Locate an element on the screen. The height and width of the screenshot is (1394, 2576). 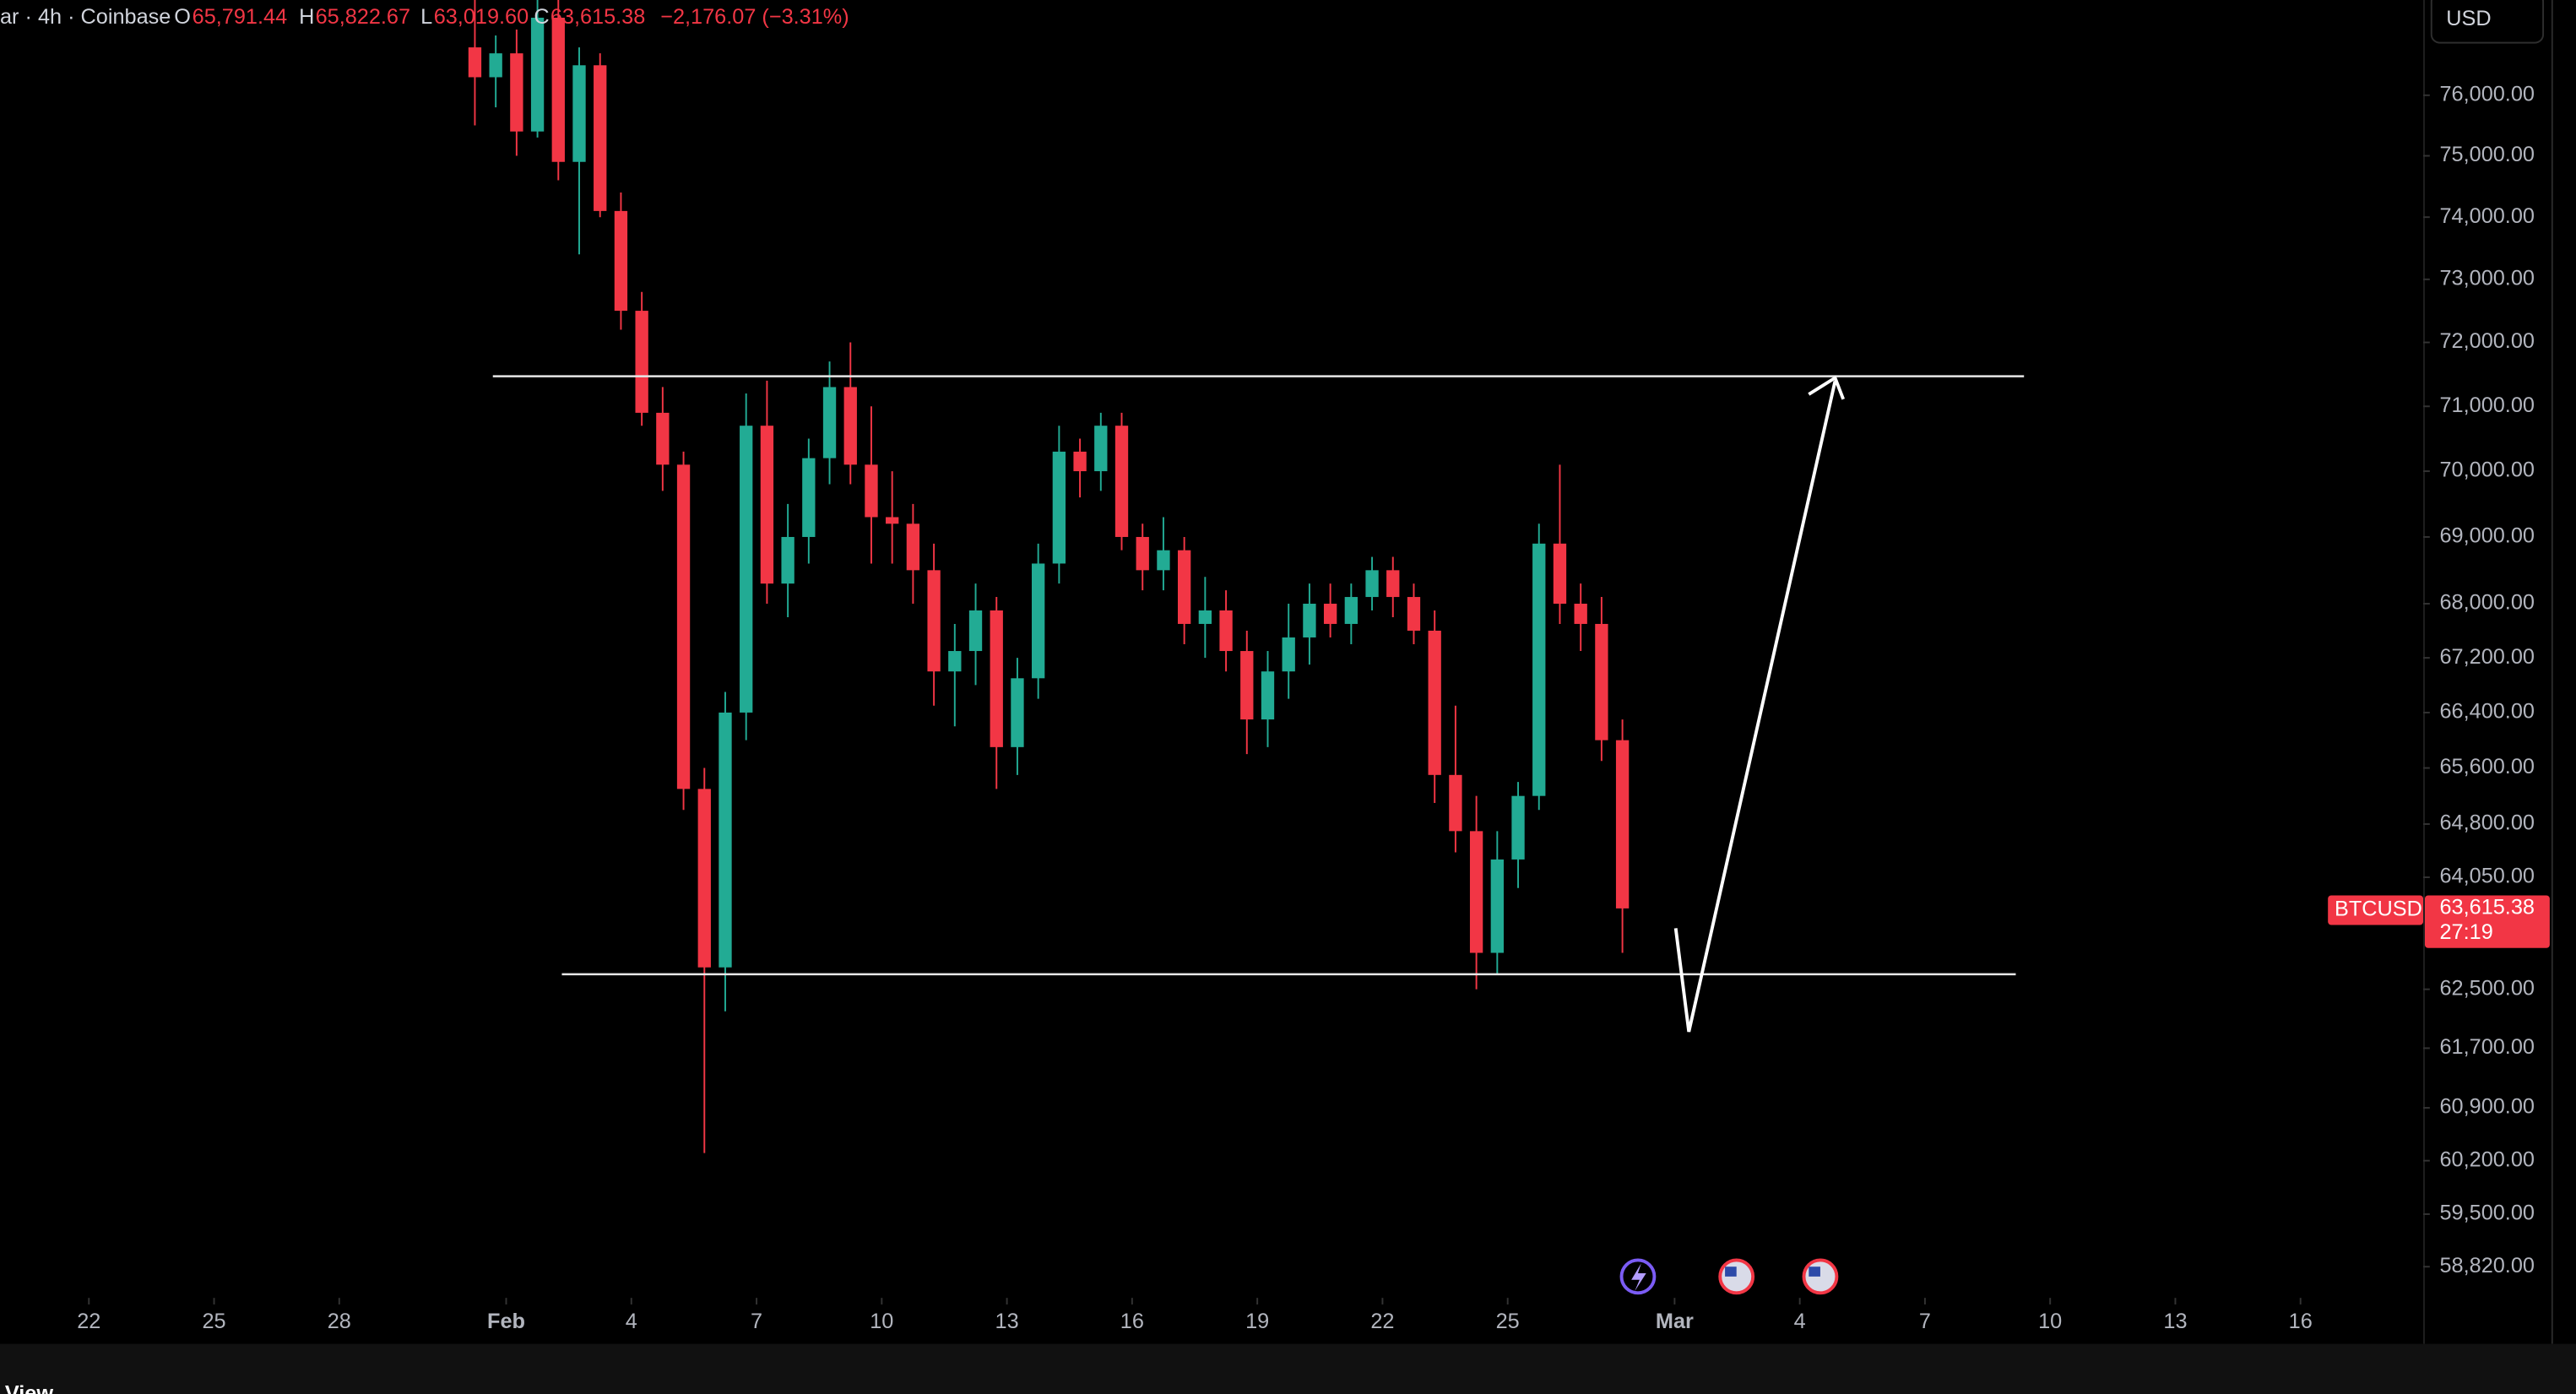
y-tick-label: 59,500.00 is located at coordinates (2486, 1213).